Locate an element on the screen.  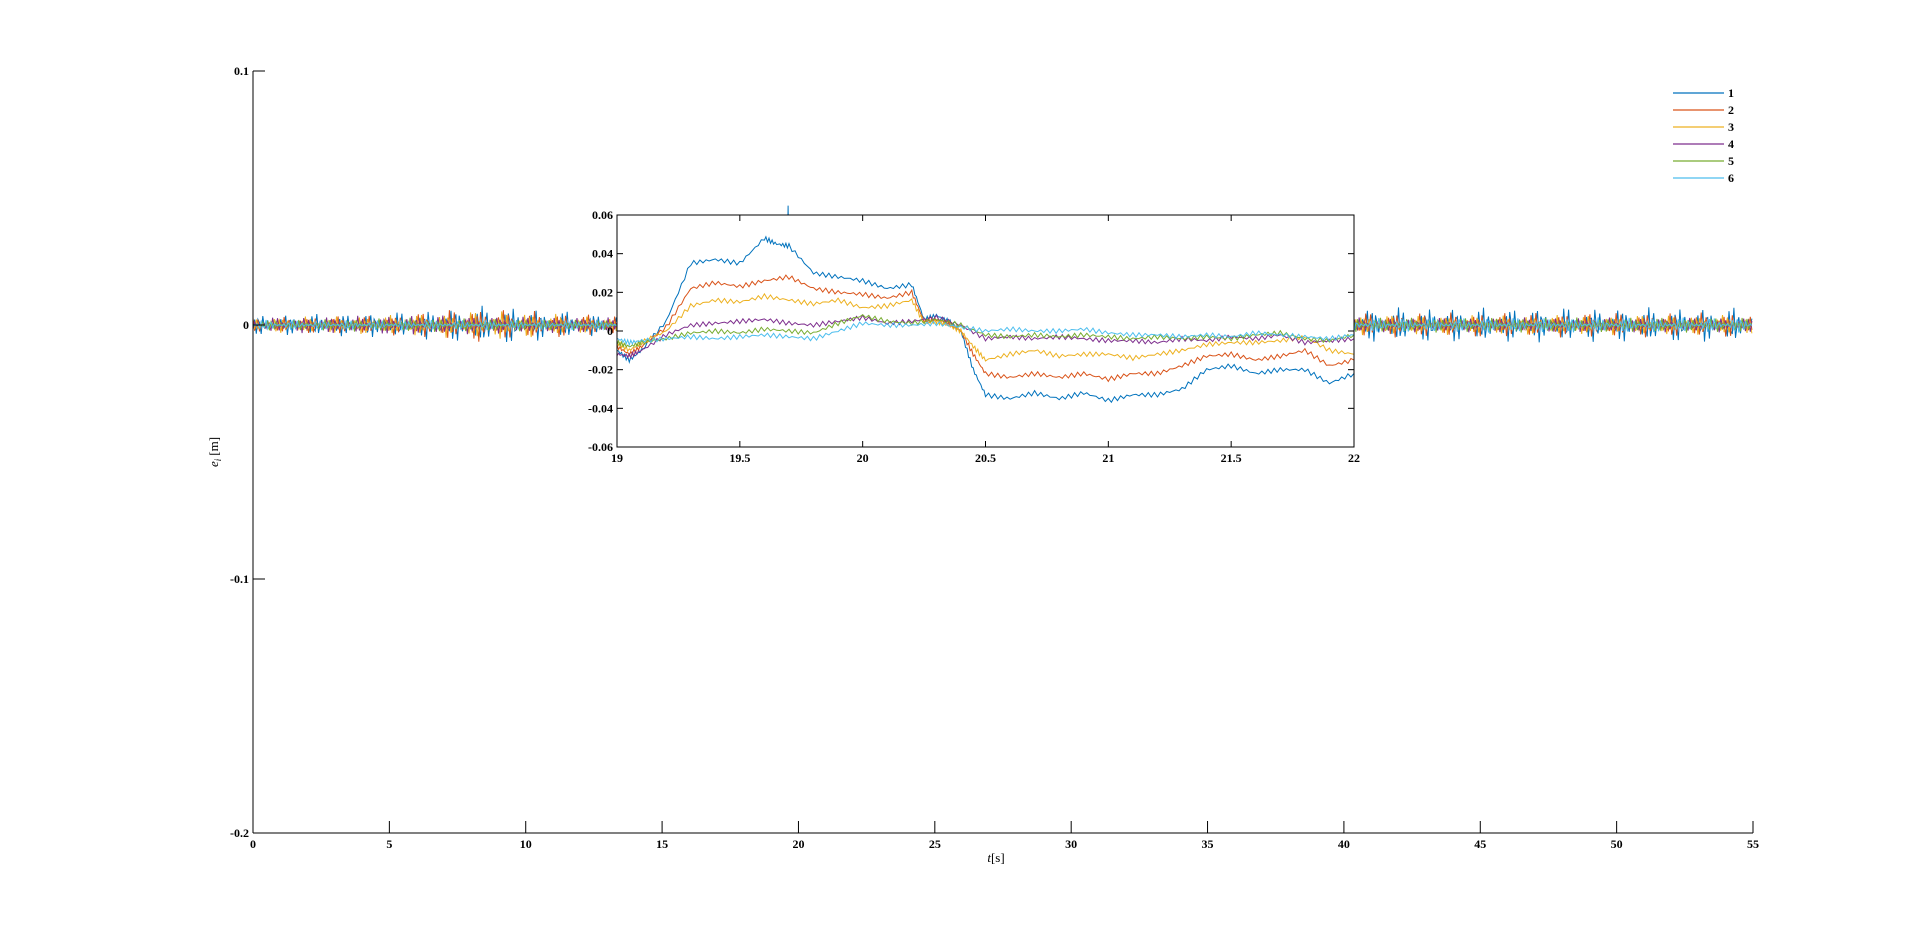
x-tick-label: 0 is located at coordinates (253, 844).